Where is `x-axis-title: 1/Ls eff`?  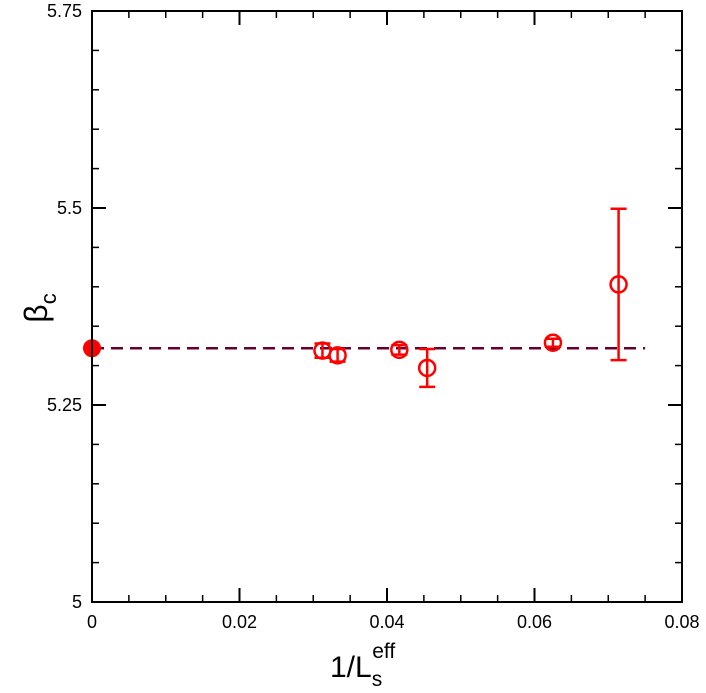
x-axis-title: 1/Ls eff is located at coordinates (362, 665).